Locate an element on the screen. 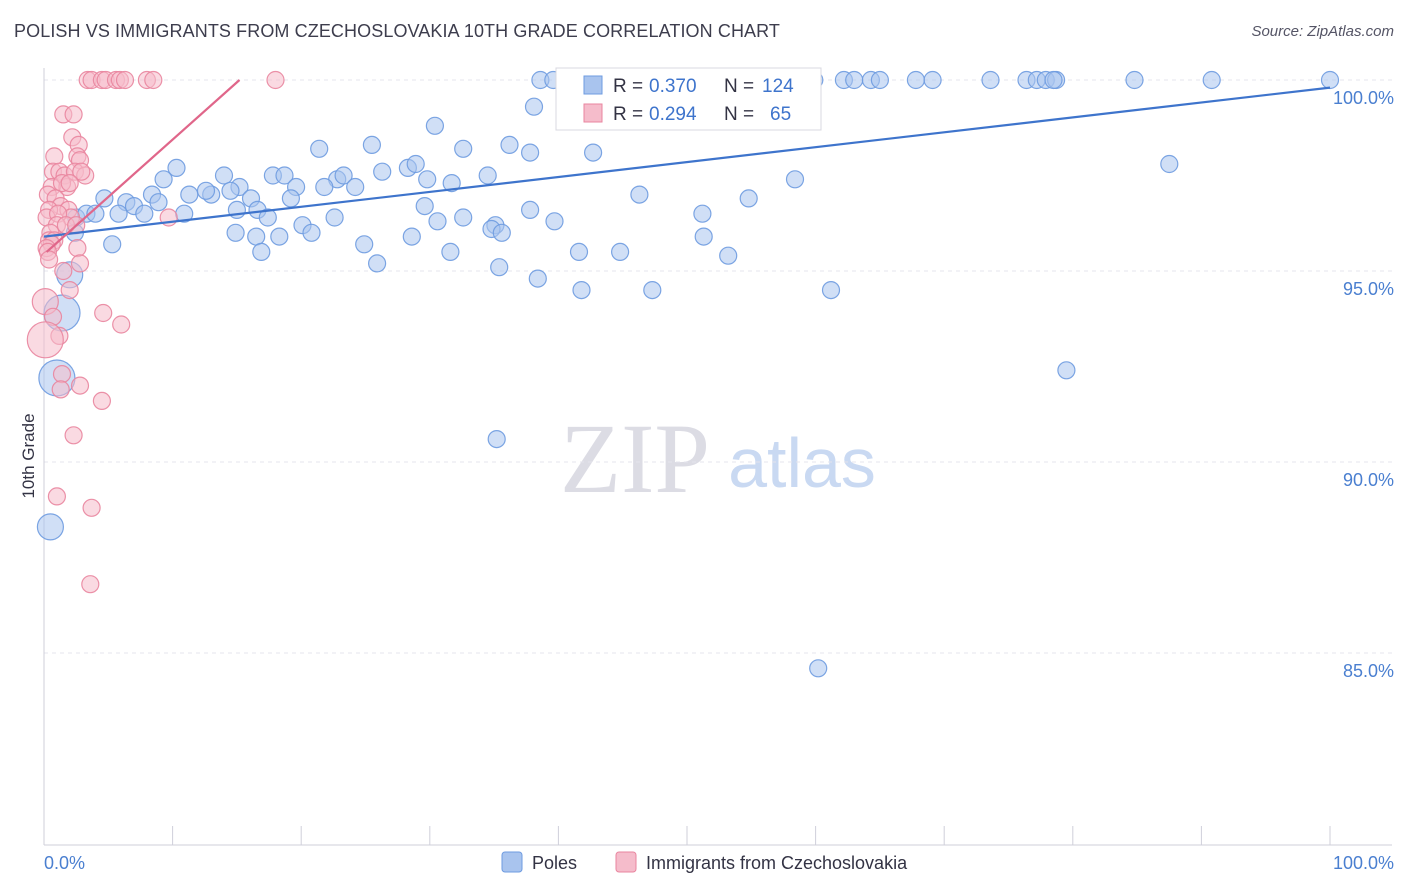 The height and width of the screenshot is (892, 1406). watermark-zip: ZIP is located at coordinates (635, 458).